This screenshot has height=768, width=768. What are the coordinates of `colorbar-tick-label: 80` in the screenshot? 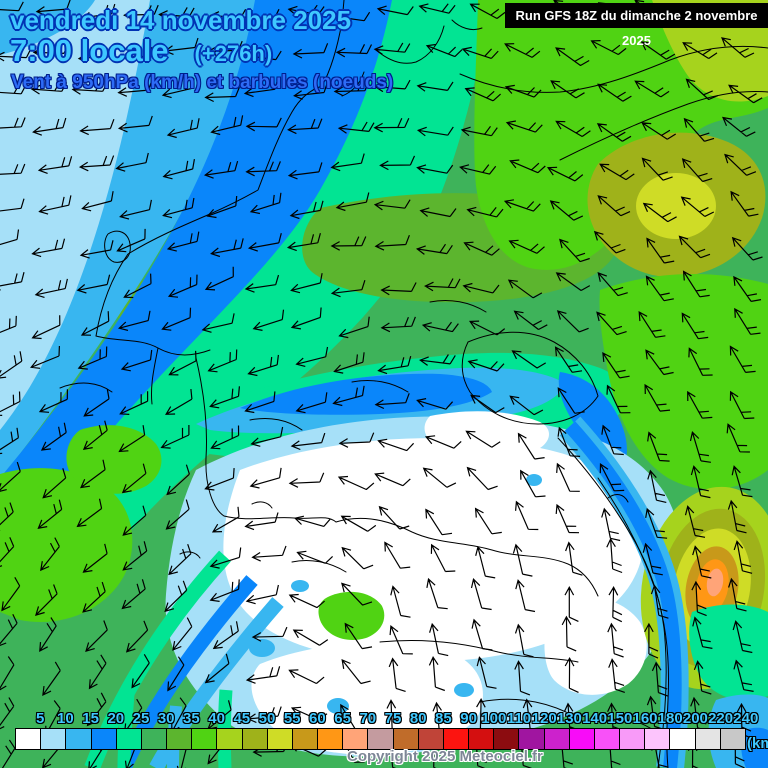 It's located at (418, 718).